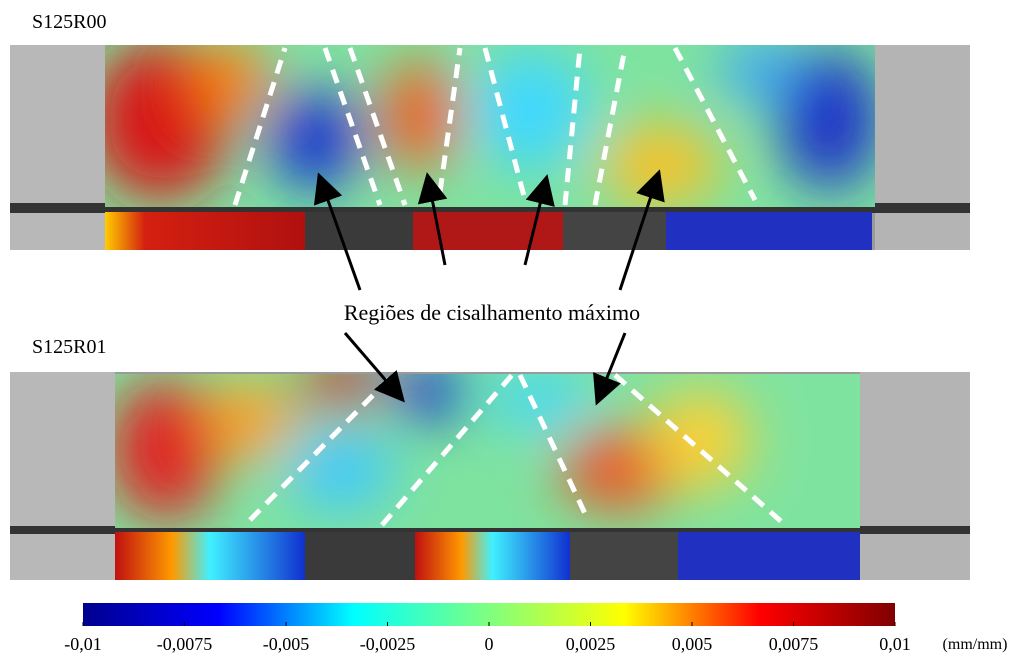 The width and height of the screenshot is (1018, 662). What do you see at coordinates (489, 644) in the screenshot?
I see `tick-label: 0` at bounding box center [489, 644].